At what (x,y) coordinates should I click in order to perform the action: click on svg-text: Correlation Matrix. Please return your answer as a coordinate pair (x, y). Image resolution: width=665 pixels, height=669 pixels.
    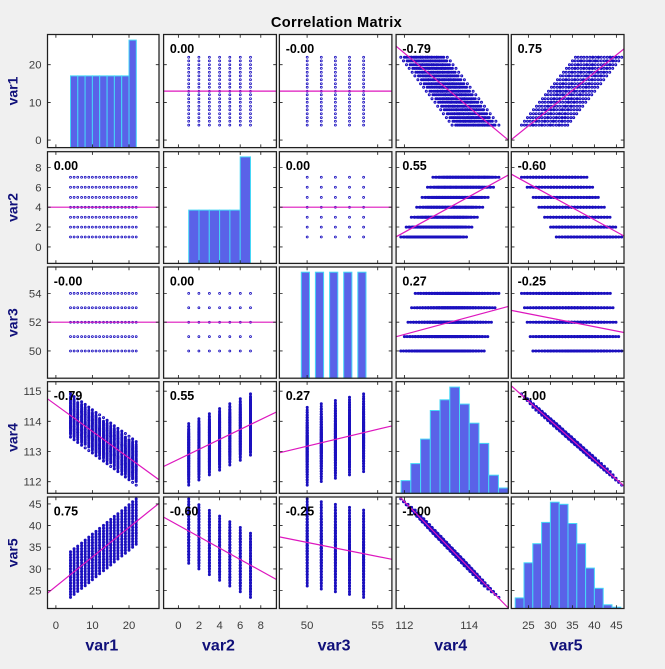
    Looking at the image, I should click on (337, 23).